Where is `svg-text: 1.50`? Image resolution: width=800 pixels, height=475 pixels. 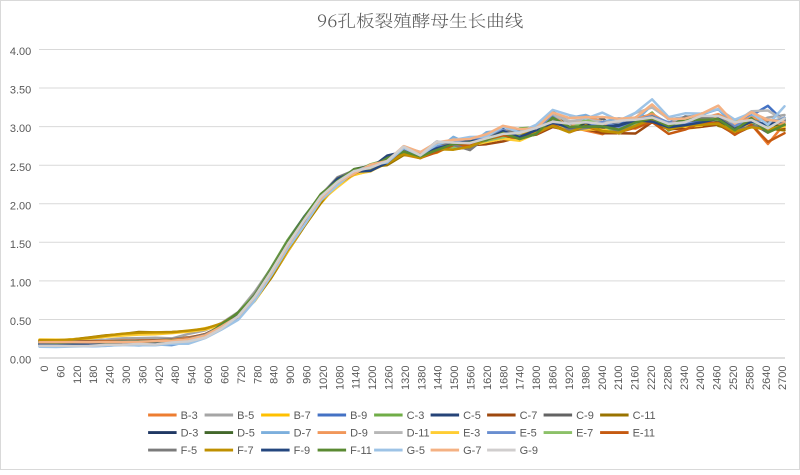 svg-text: 1.50 is located at coordinates (20, 245).